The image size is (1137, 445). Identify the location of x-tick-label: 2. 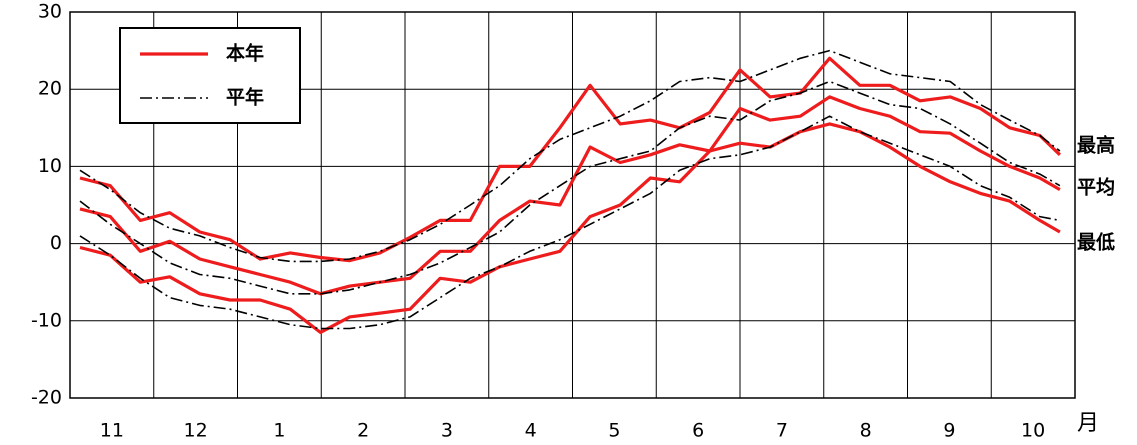
(363, 431).